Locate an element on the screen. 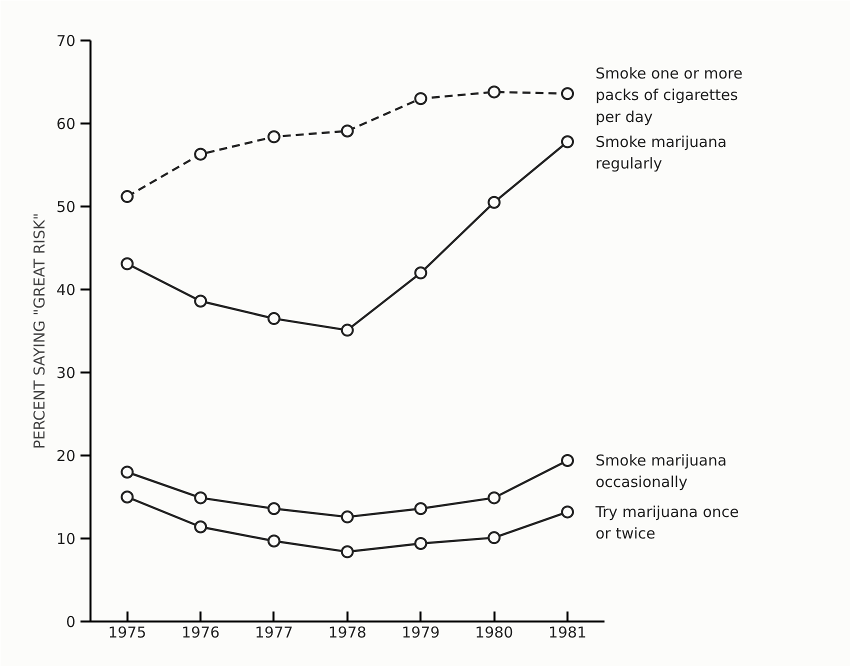 Image resolution: width=850 pixels, height=666 pixels. y-tick-label: 40 is located at coordinates (66, 290).